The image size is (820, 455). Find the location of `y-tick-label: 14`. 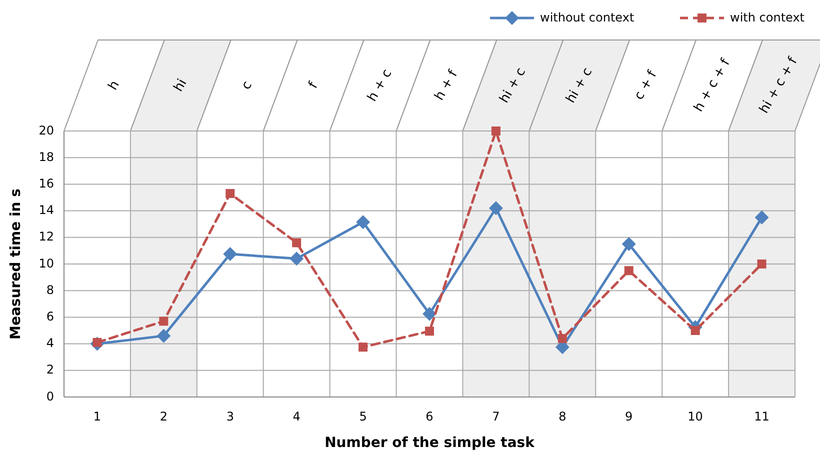

y-tick-label: 14 is located at coordinates (46, 210).